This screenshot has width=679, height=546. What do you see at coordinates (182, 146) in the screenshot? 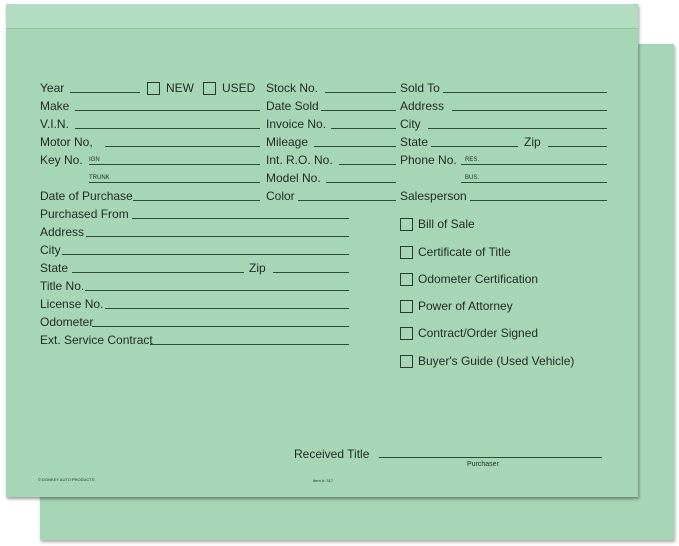
I see `motor-line` at bounding box center [182, 146].